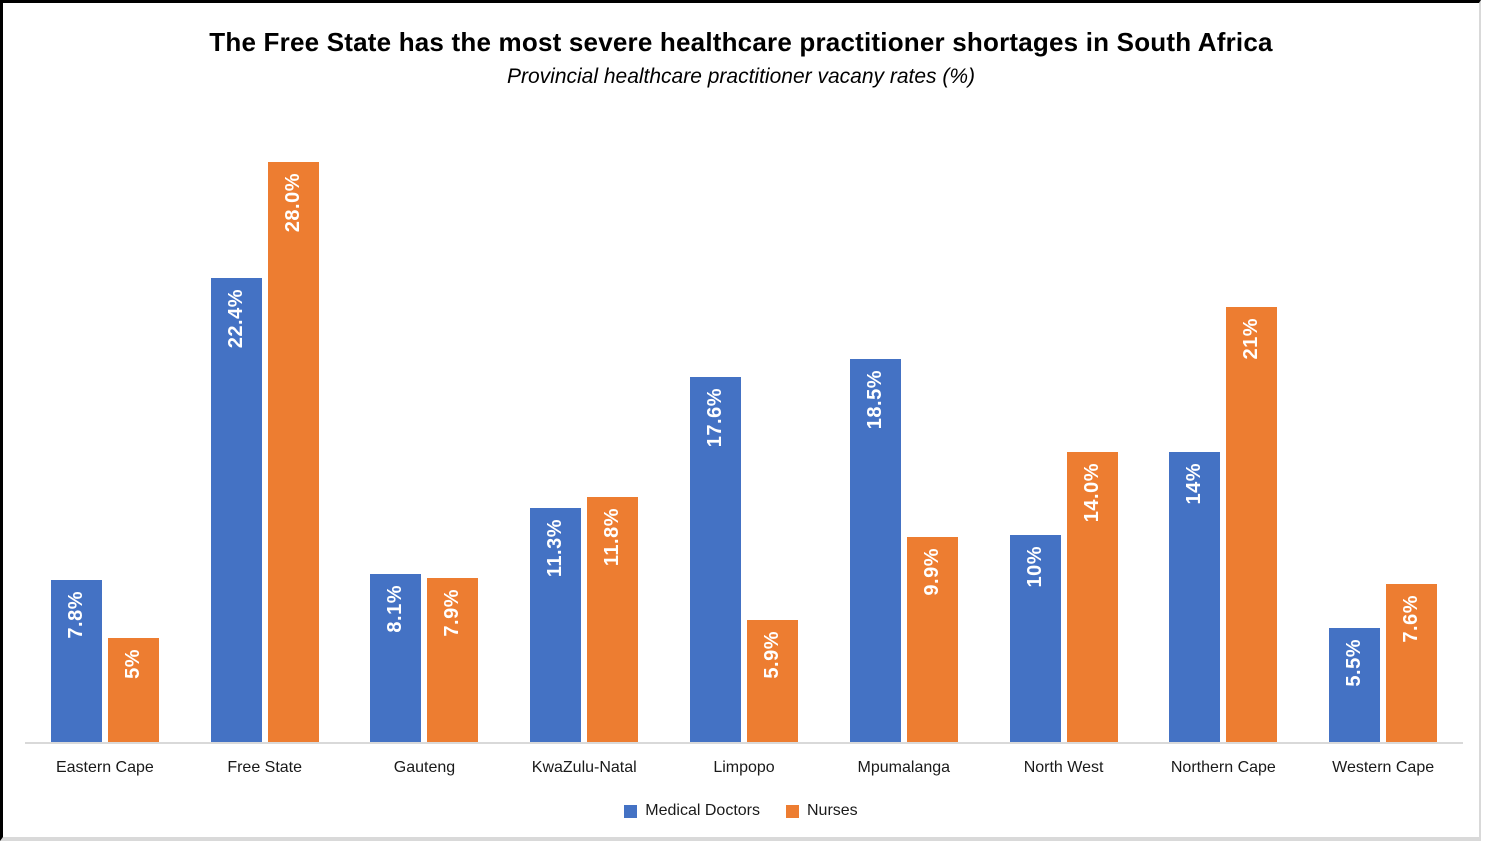 This screenshot has width=1489, height=841. I want to click on bar-medical-doctors-gauteng: 8.1%, so click(396, 658).